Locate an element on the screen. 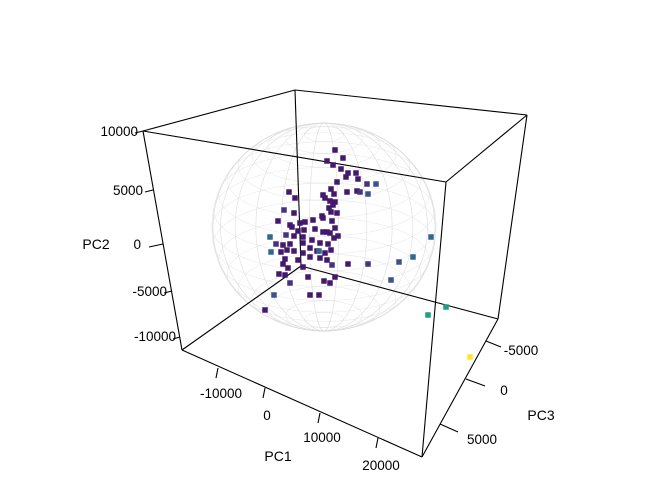 The width and height of the screenshot is (672, 480). pc2-tick-label: 5000 is located at coordinates (128, 190).